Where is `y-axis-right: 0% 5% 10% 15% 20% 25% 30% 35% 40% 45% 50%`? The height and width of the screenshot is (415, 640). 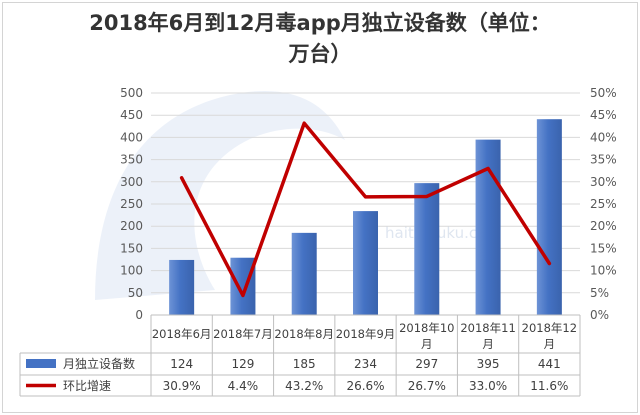 y-axis-right: 0% 5% 10% 15% 20% 25% 30% 35% 40% 45% 50% is located at coordinates (603, 204).